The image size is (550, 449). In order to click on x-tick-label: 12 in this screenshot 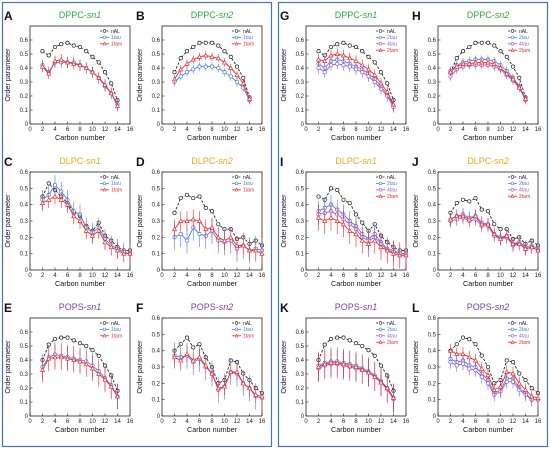, I will do `click(513, 276)`.